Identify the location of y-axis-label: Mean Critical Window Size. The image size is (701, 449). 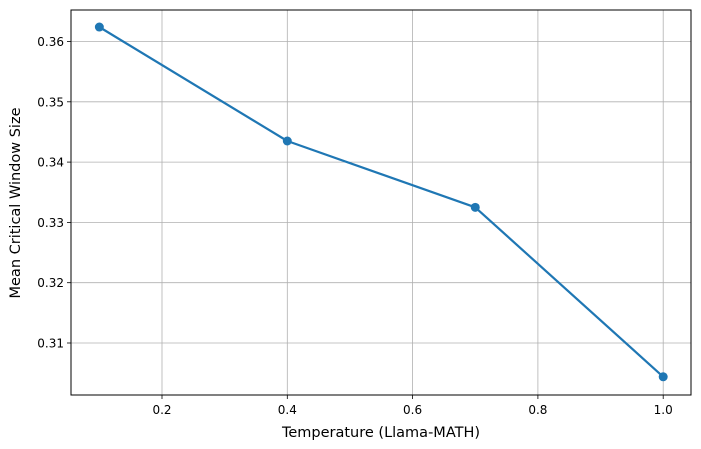
(16, 202).